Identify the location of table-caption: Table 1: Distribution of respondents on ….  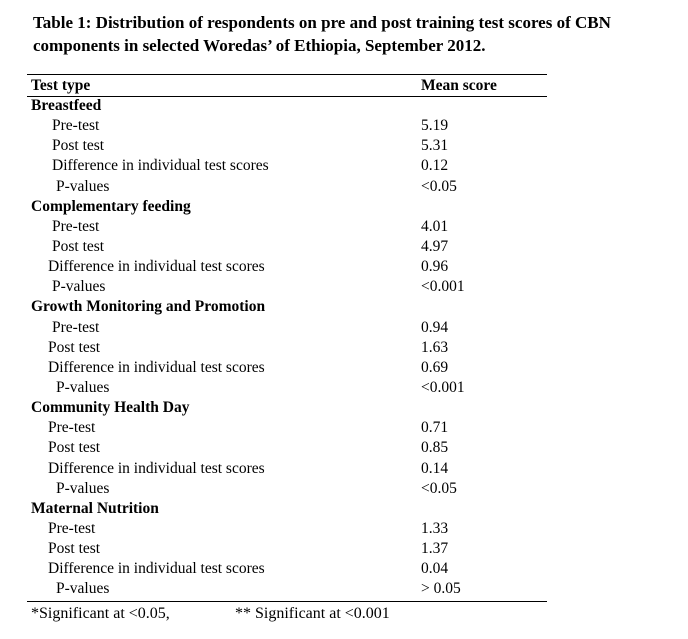
(358, 34).